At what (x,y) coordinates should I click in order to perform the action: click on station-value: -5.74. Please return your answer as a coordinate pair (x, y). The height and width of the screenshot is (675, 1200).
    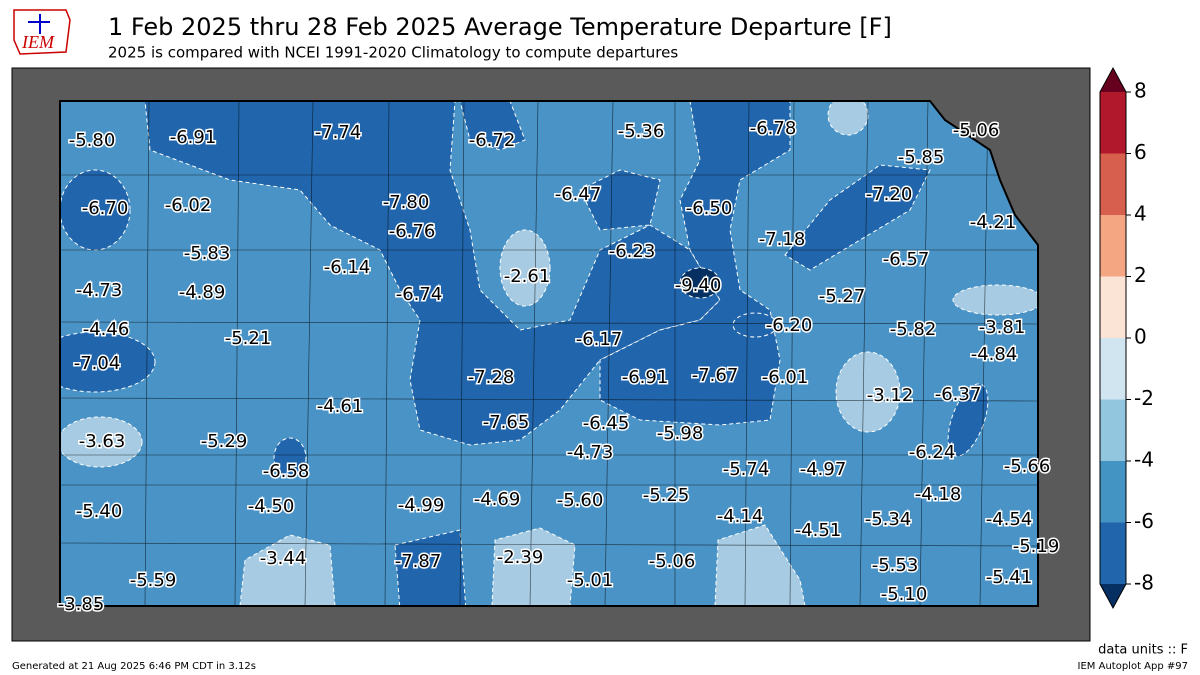
    Looking at the image, I should click on (746, 469).